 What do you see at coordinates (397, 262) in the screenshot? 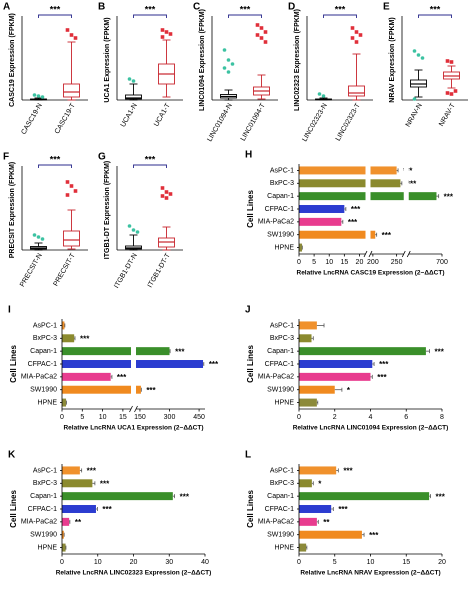
I see `x-tick-label: 250` at bounding box center [397, 262].